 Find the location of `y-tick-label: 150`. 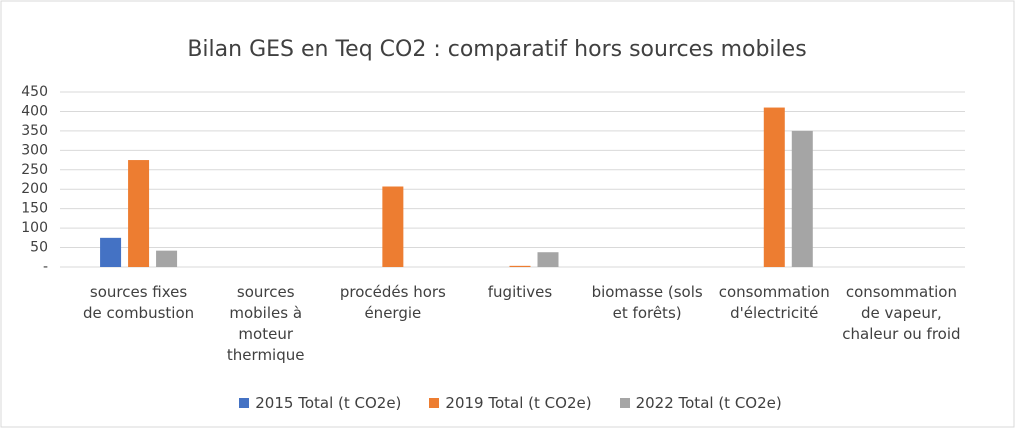

y-tick-label: 150 is located at coordinates (34, 209).